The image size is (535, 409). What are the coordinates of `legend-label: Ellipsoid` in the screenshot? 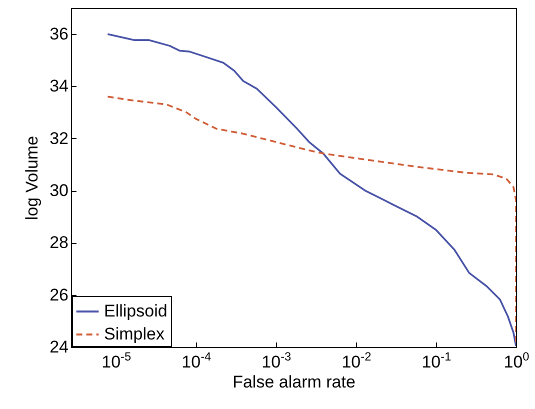 It's located at (136, 311).